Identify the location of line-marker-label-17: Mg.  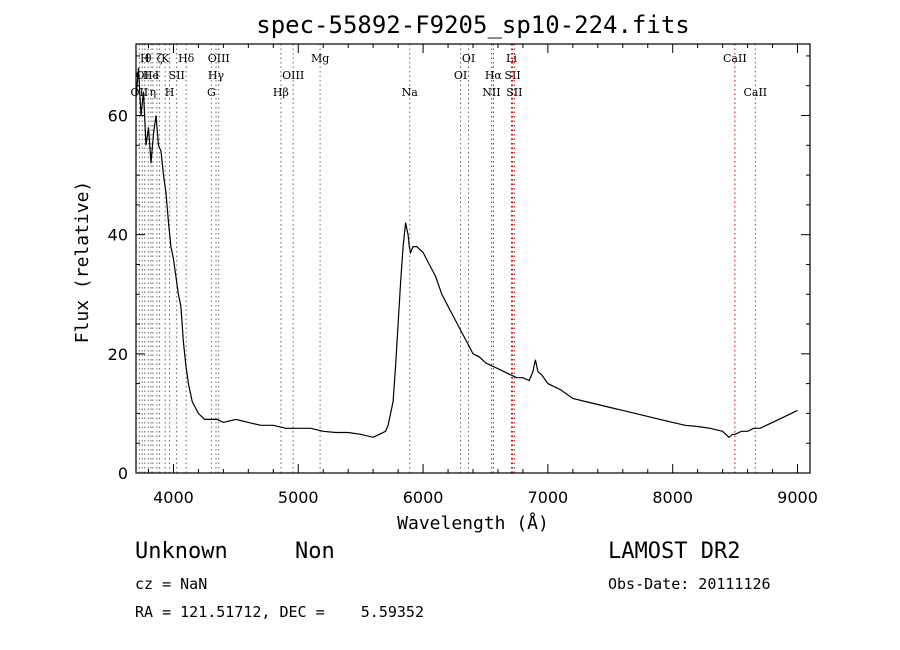
(320, 58).